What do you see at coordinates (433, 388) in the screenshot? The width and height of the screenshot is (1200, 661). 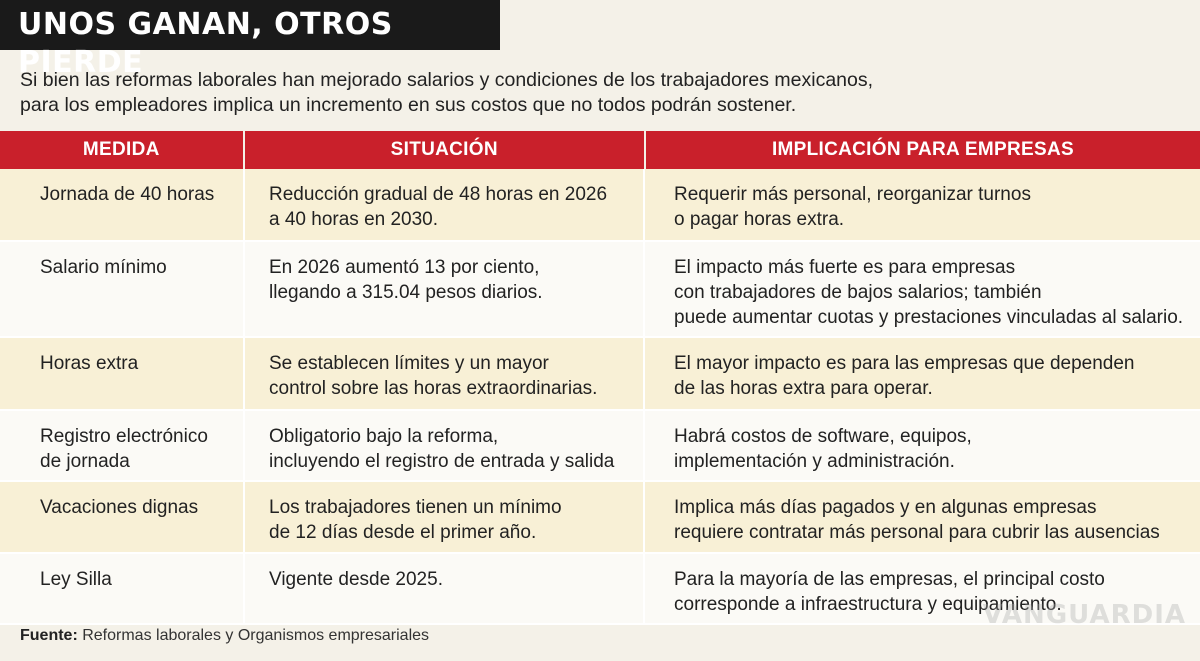 I see `cell-line: control sobre las horas extraordinarias.` at bounding box center [433, 388].